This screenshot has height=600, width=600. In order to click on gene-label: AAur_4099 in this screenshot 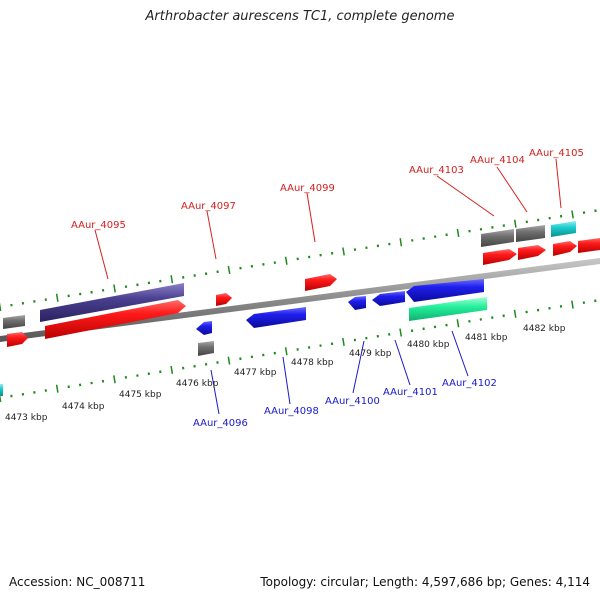, I will do `click(307, 188)`.